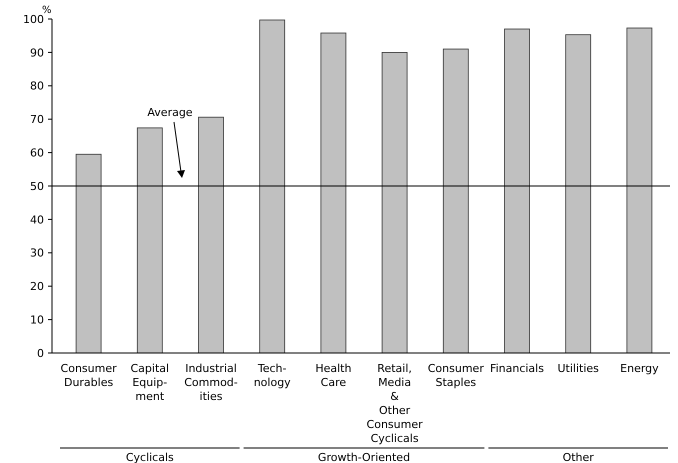 Image resolution: width=678 pixels, height=463 pixels. Describe the element at coordinates (37, 287) in the screenshot. I see `y-tick-label: 20` at that location.